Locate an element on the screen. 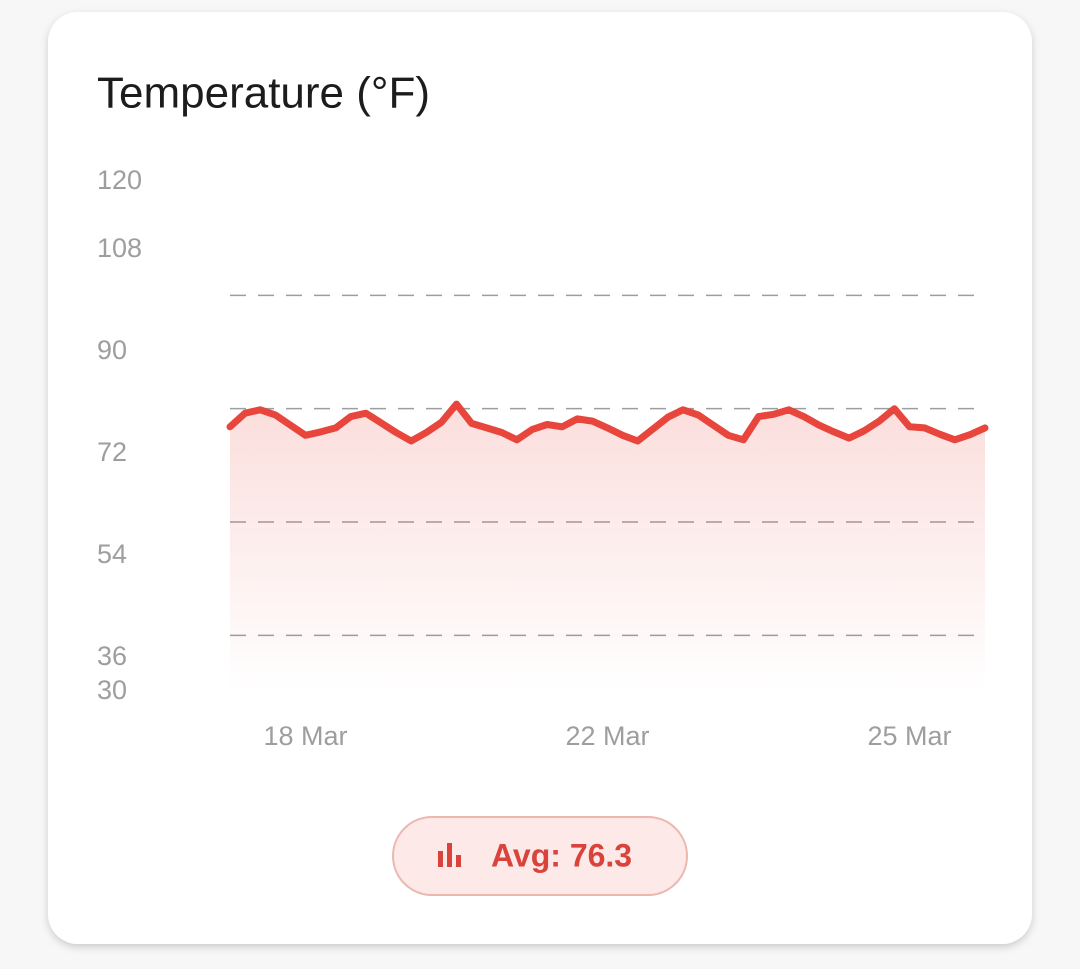 The width and height of the screenshot is (1080, 969). y-tick-label: 108 is located at coordinates (119, 248).